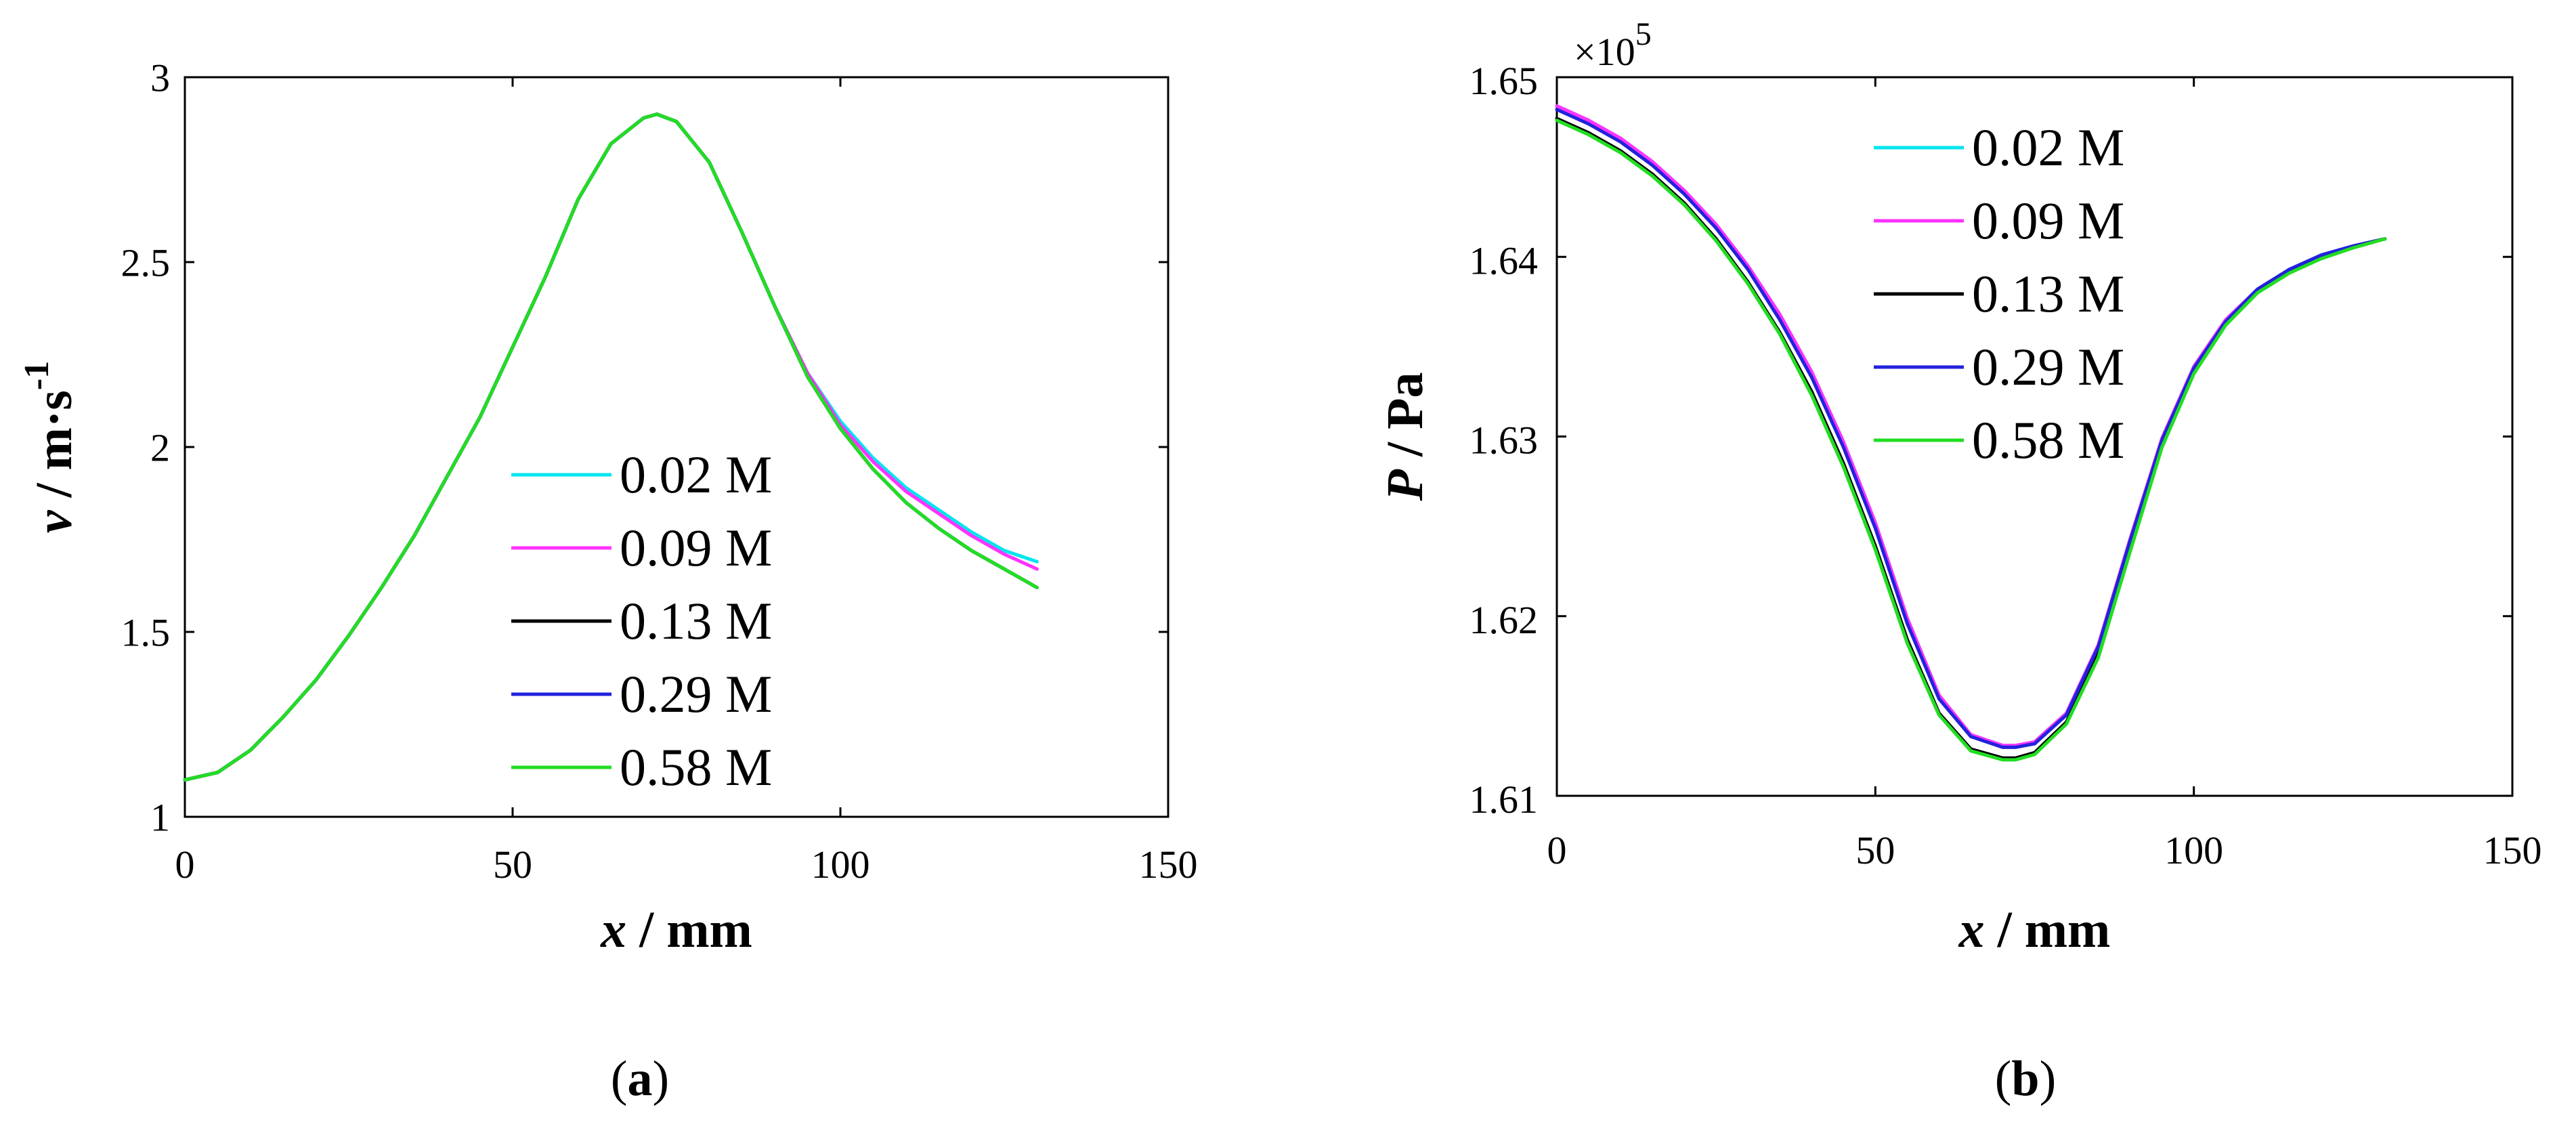 The width and height of the screenshot is (2576, 1127). What do you see at coordinates (146, 262) in the screenshot?
I see `y-tick-label: 2.5` at bounding box center [146, 262].